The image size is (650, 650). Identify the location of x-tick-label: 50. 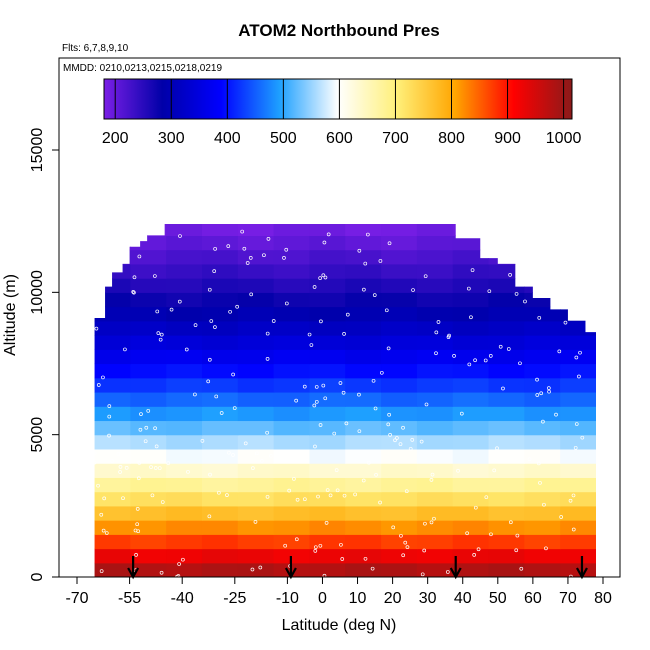
(498, 598).